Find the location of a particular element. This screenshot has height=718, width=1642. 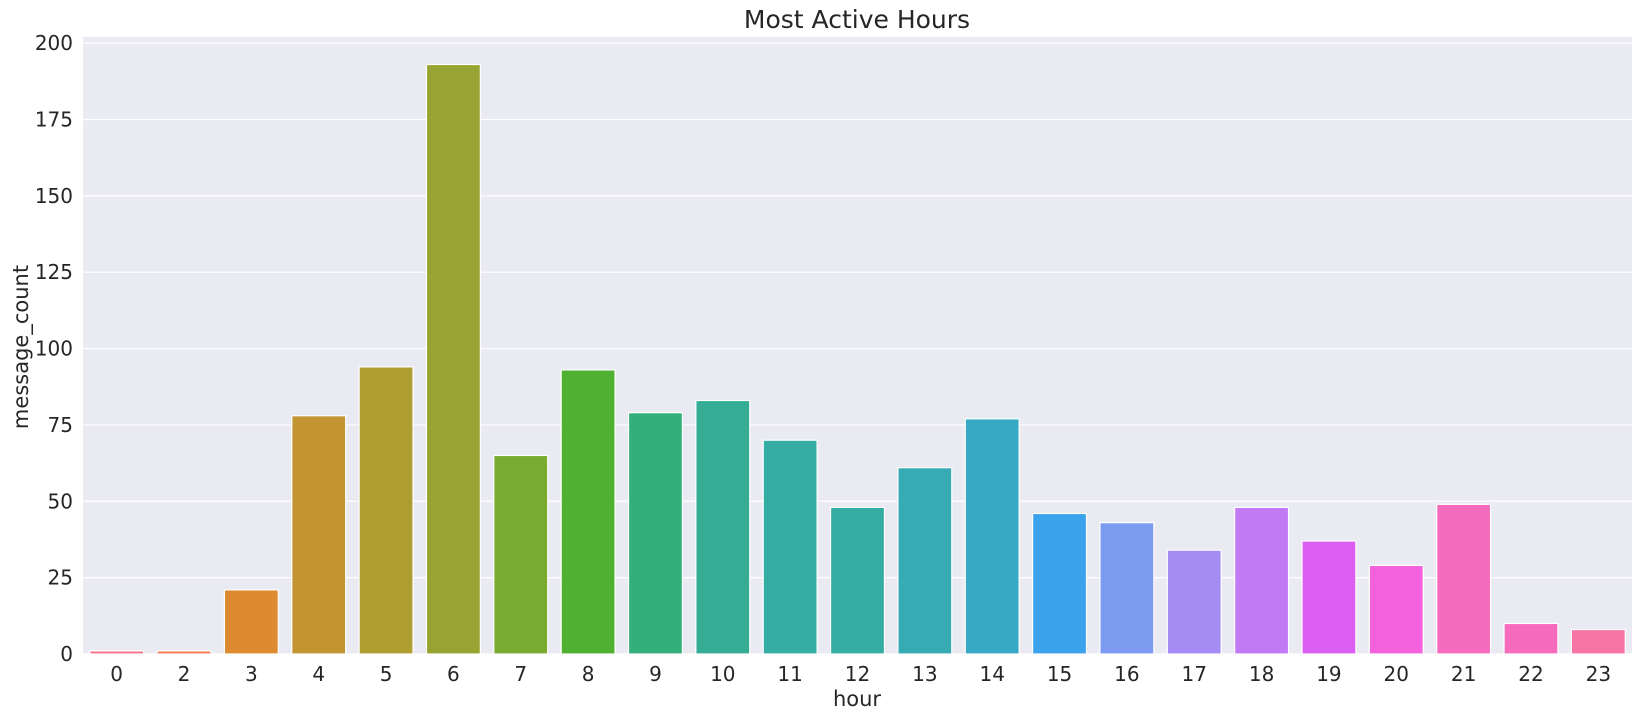

x-tick-label: 22 is located at coordinates (1530, 674).